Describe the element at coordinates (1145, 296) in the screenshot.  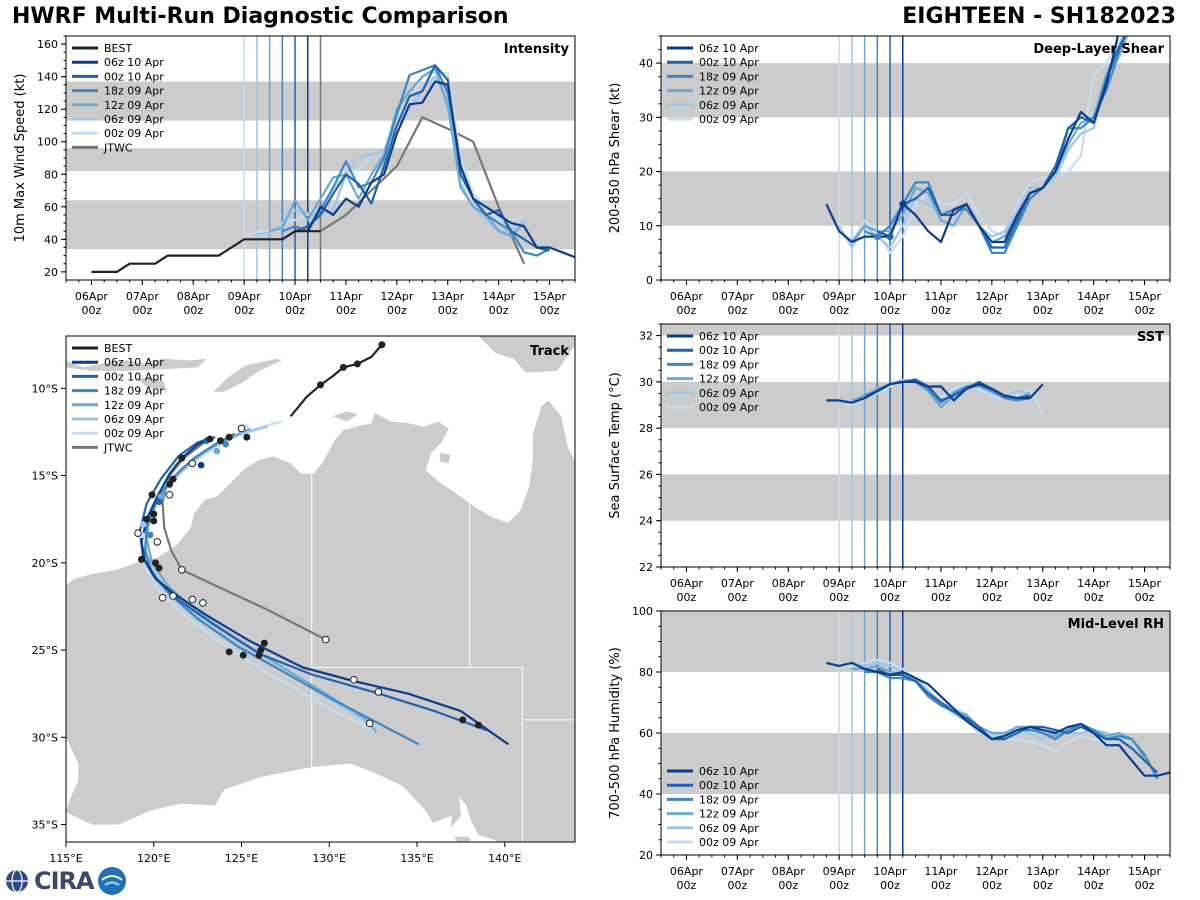
I see `x-tick-label: 15Apr` at that location.